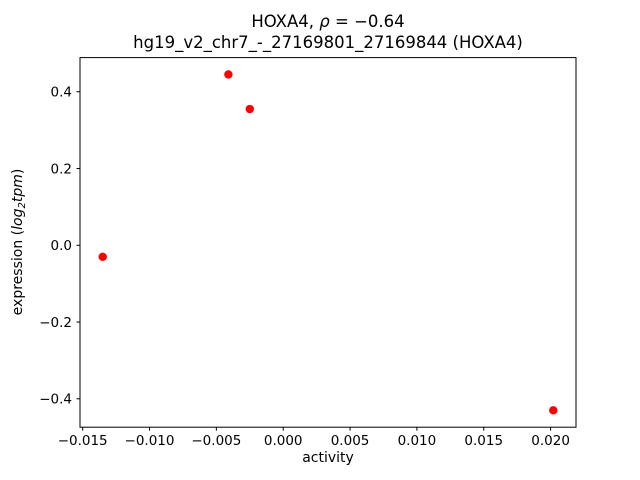 The width and height of the screenshot is (640, 480). I want to click on x-tick-label: −0.005, so click(216, 441).